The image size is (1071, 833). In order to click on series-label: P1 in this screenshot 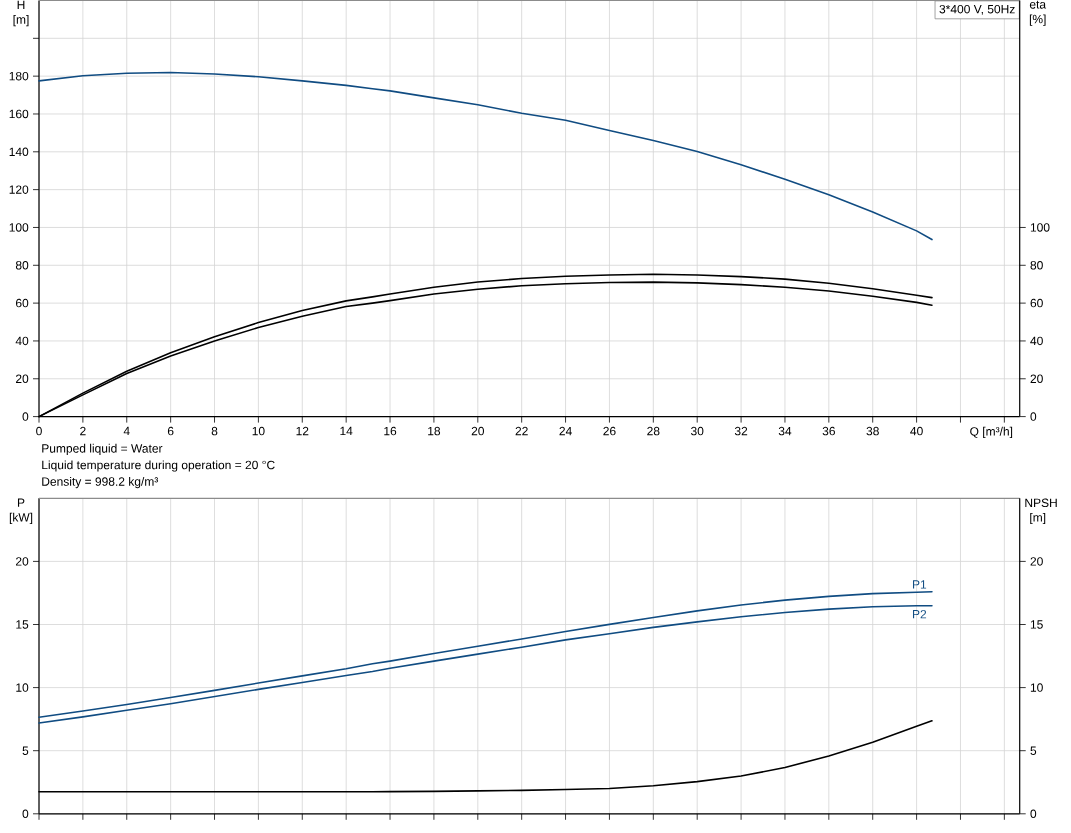, I will do `click(919, 584)`.